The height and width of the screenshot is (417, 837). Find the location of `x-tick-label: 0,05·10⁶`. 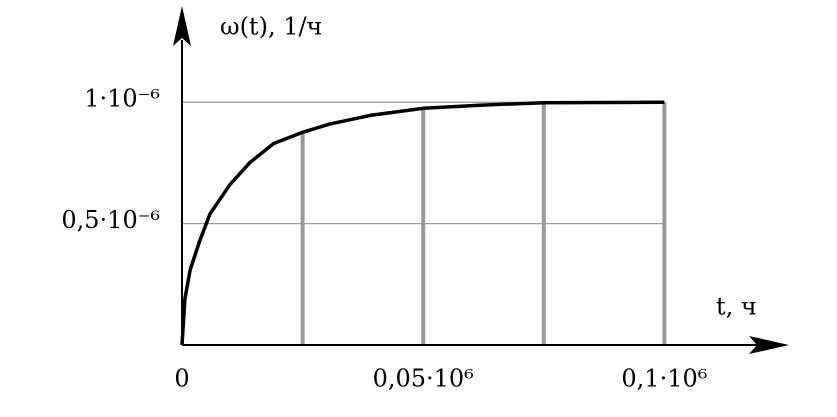

x-tick-label: 0,05·10⁶ is located at coordinates (423, 379).